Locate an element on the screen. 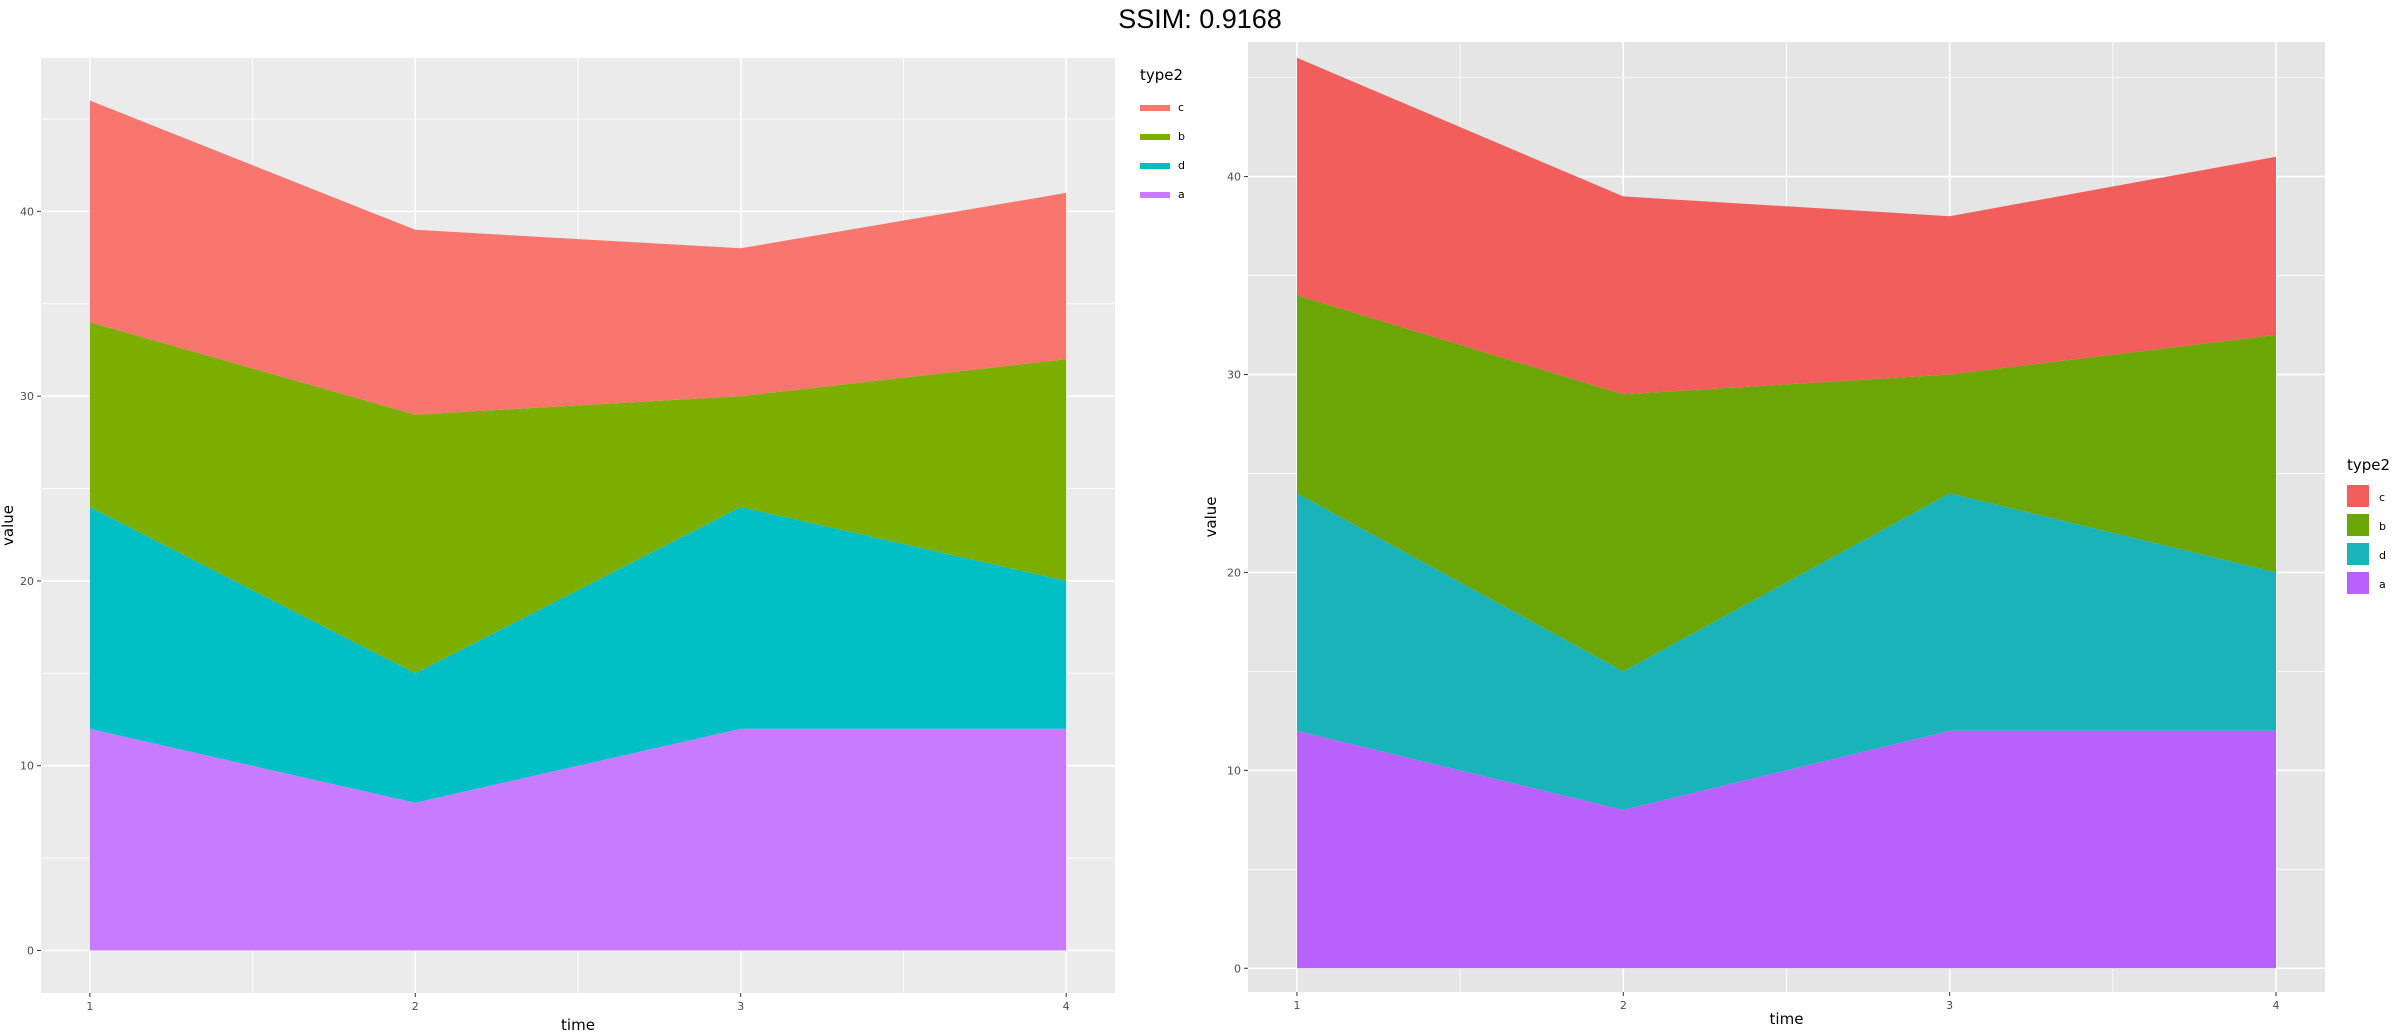 The image size is (2400, 1034). page-title: SSIM: 0.9168 is located at coordinates (1200, 19).